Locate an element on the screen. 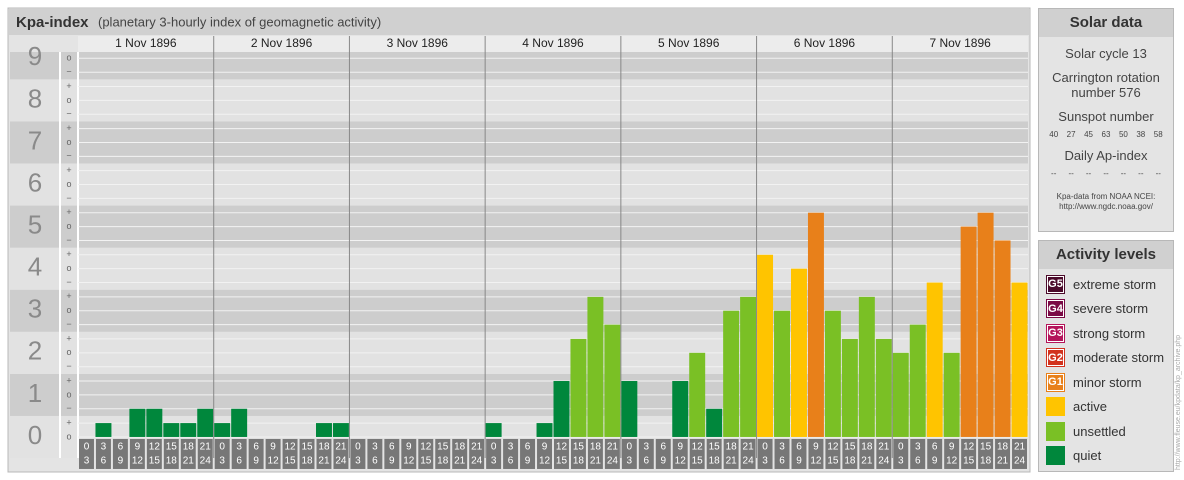  legend-swatch: G1 is located at coordinates (1055, 382).